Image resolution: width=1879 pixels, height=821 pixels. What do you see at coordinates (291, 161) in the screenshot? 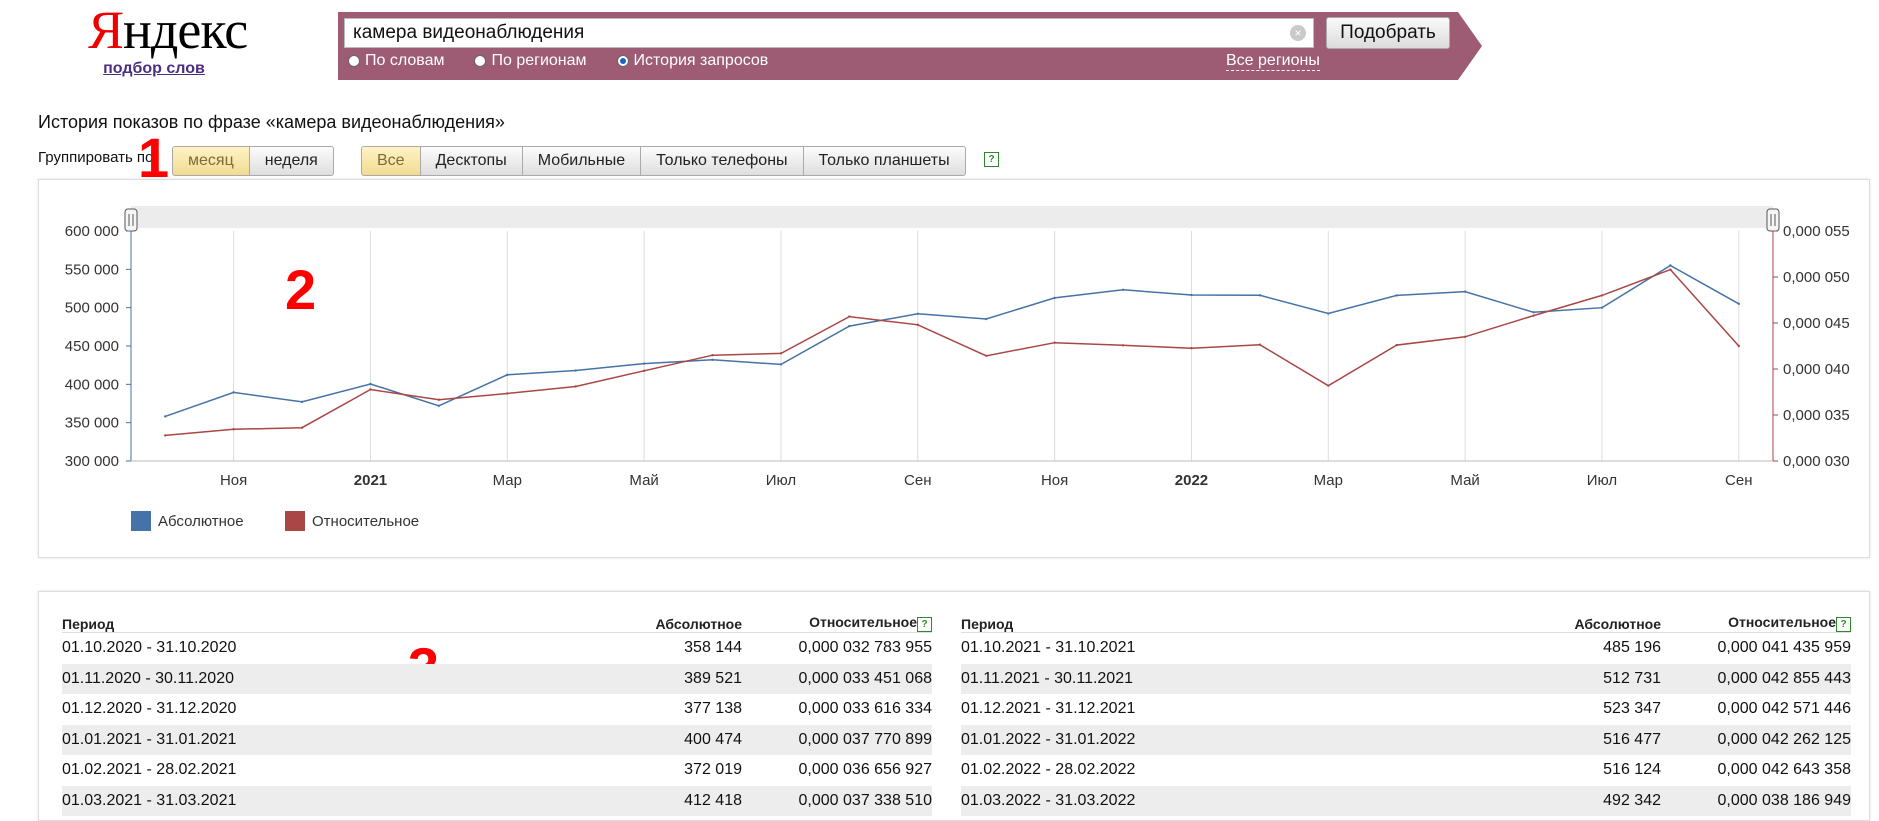
I see `group-week-button: неделя` at bounding box center [291, 161].